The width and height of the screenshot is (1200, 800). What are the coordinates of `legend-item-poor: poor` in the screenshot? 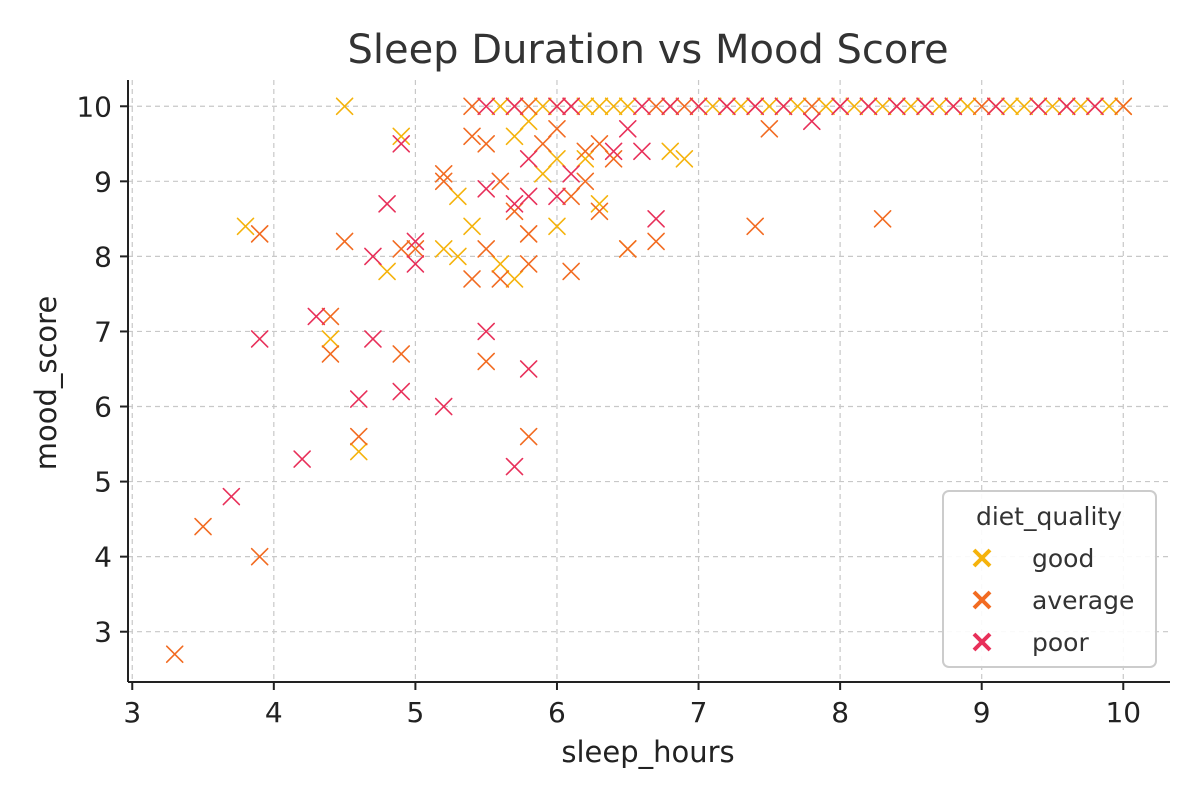 It's located at (1030, 642).